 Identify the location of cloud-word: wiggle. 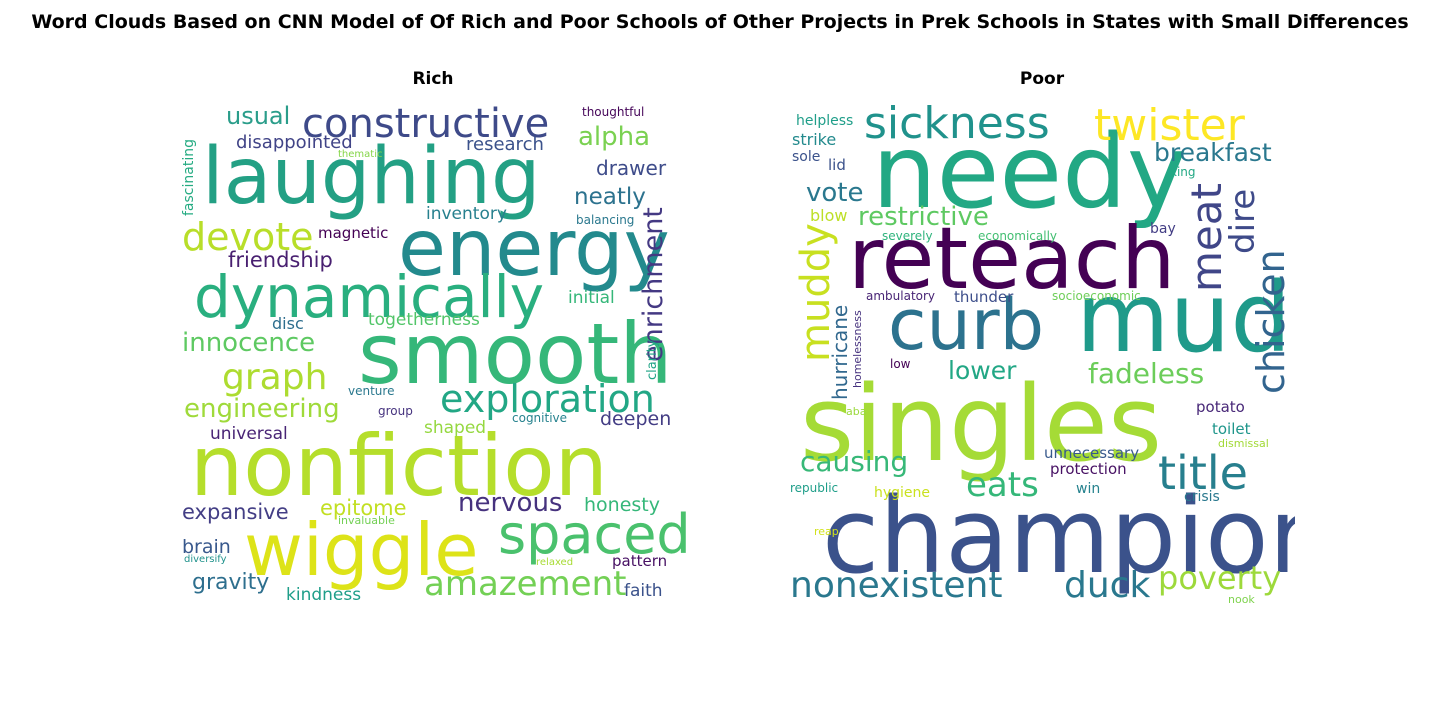
(361, 550).